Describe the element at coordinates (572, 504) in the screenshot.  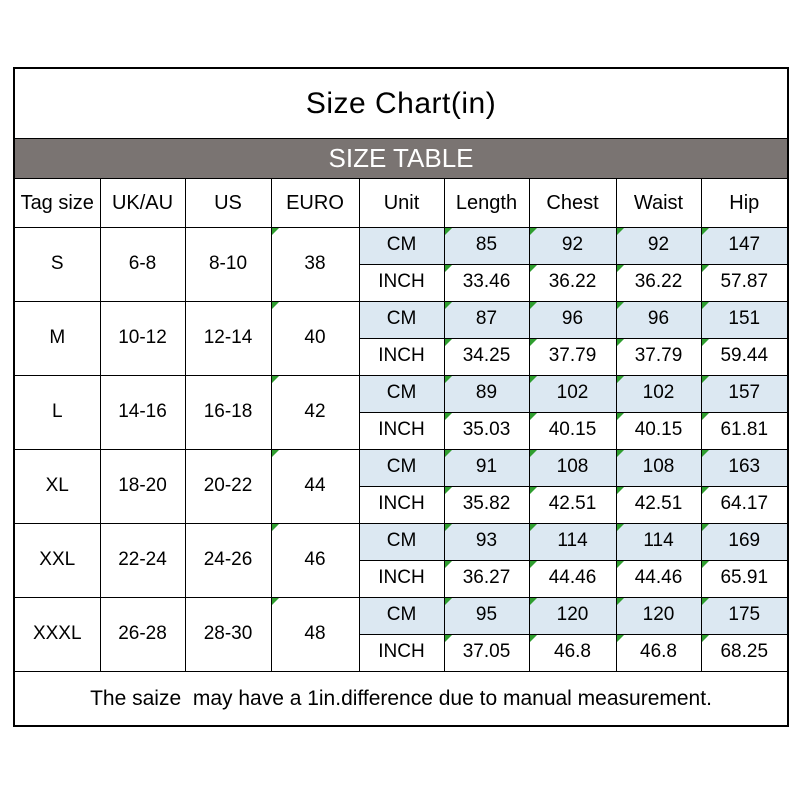
I see `inch-chest-value: 42.51` at that location.